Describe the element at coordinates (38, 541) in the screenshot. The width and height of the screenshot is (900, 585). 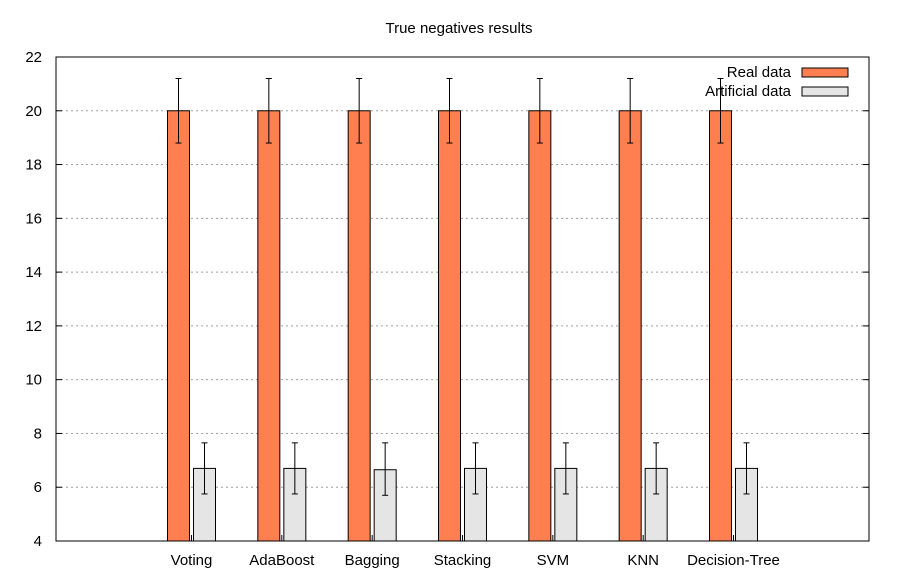
I see `y-tick-label: 4` at that location.